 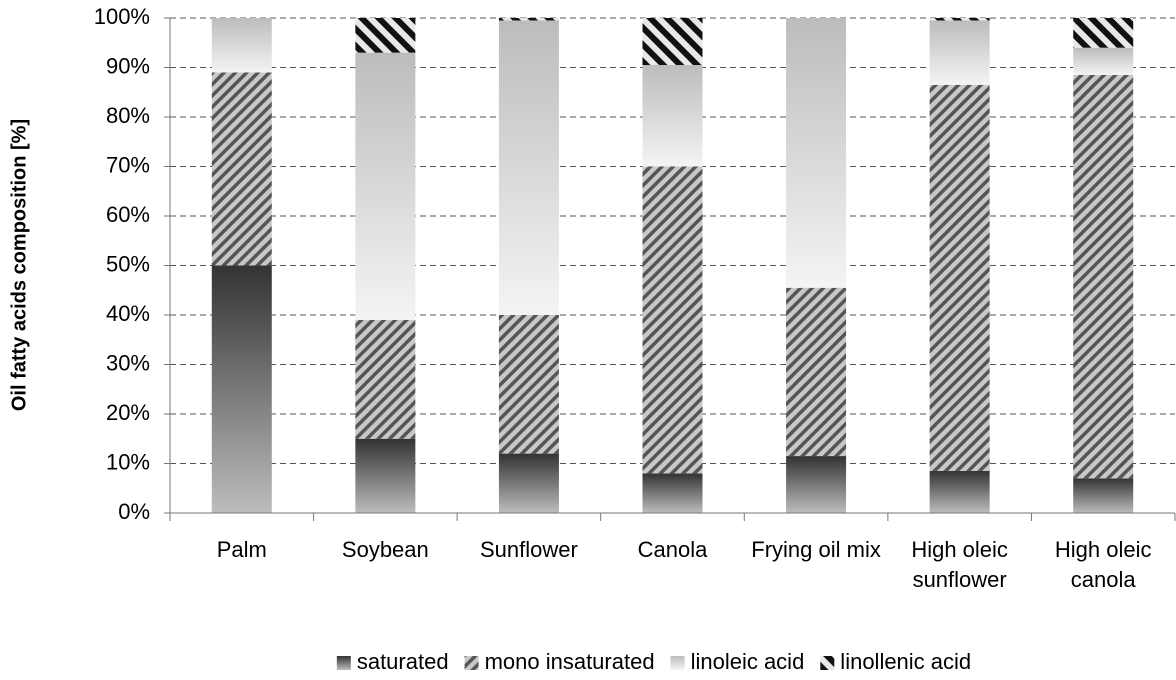 What do you see at coordinates (1103, 564) in the screenshot?
I see `x-tick-label: High oleic canola` at bounding box center [1103, 564].